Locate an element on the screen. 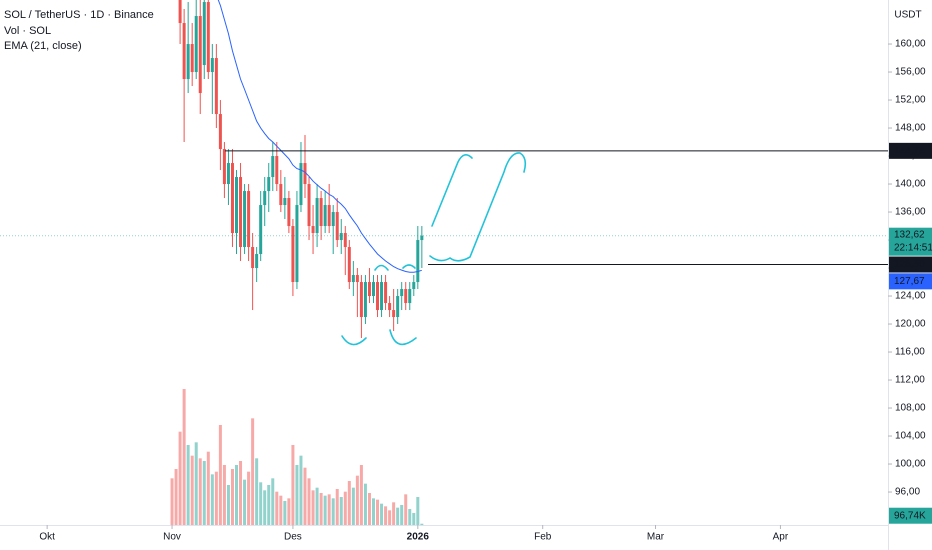 The height and width of the screenshot is (550, 932). x-tick-label: Nov is located at coordinates (172, 537).